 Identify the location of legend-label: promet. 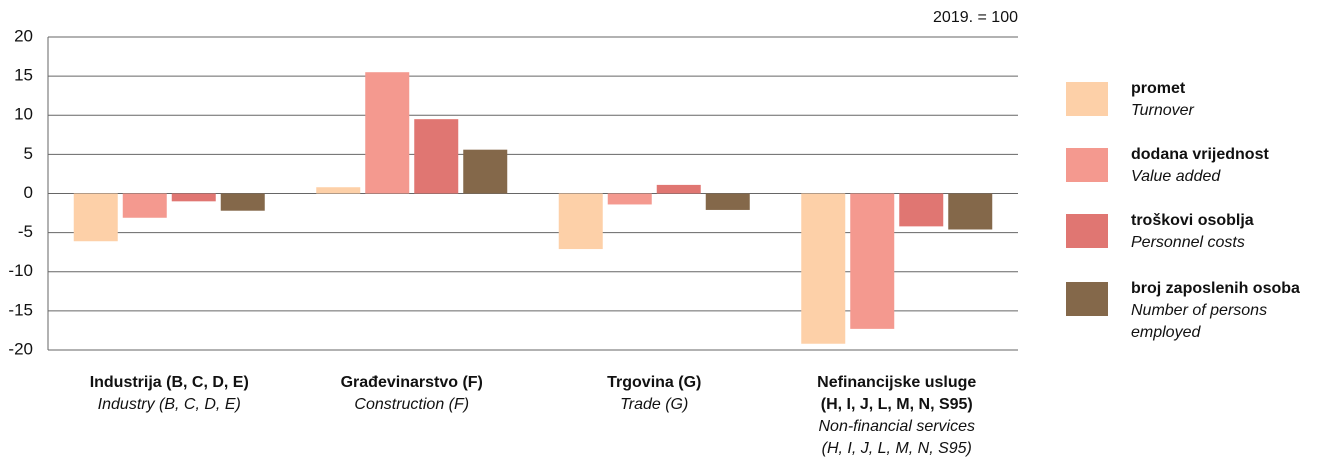
(1158, 88).